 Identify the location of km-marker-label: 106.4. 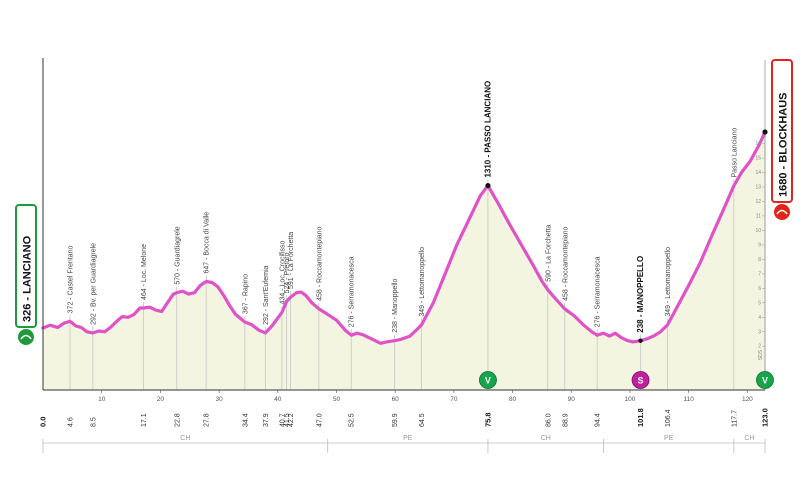
(668, 418).